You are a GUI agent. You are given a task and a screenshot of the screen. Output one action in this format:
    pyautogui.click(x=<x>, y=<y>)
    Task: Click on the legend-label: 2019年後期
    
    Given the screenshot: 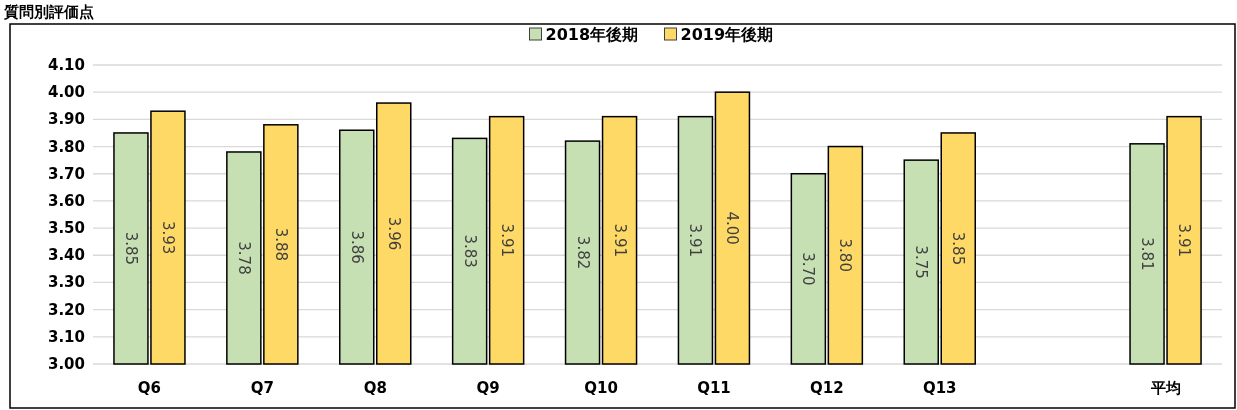 What is the action you would take?
    pyautogui.click(x=727, y=34)
    